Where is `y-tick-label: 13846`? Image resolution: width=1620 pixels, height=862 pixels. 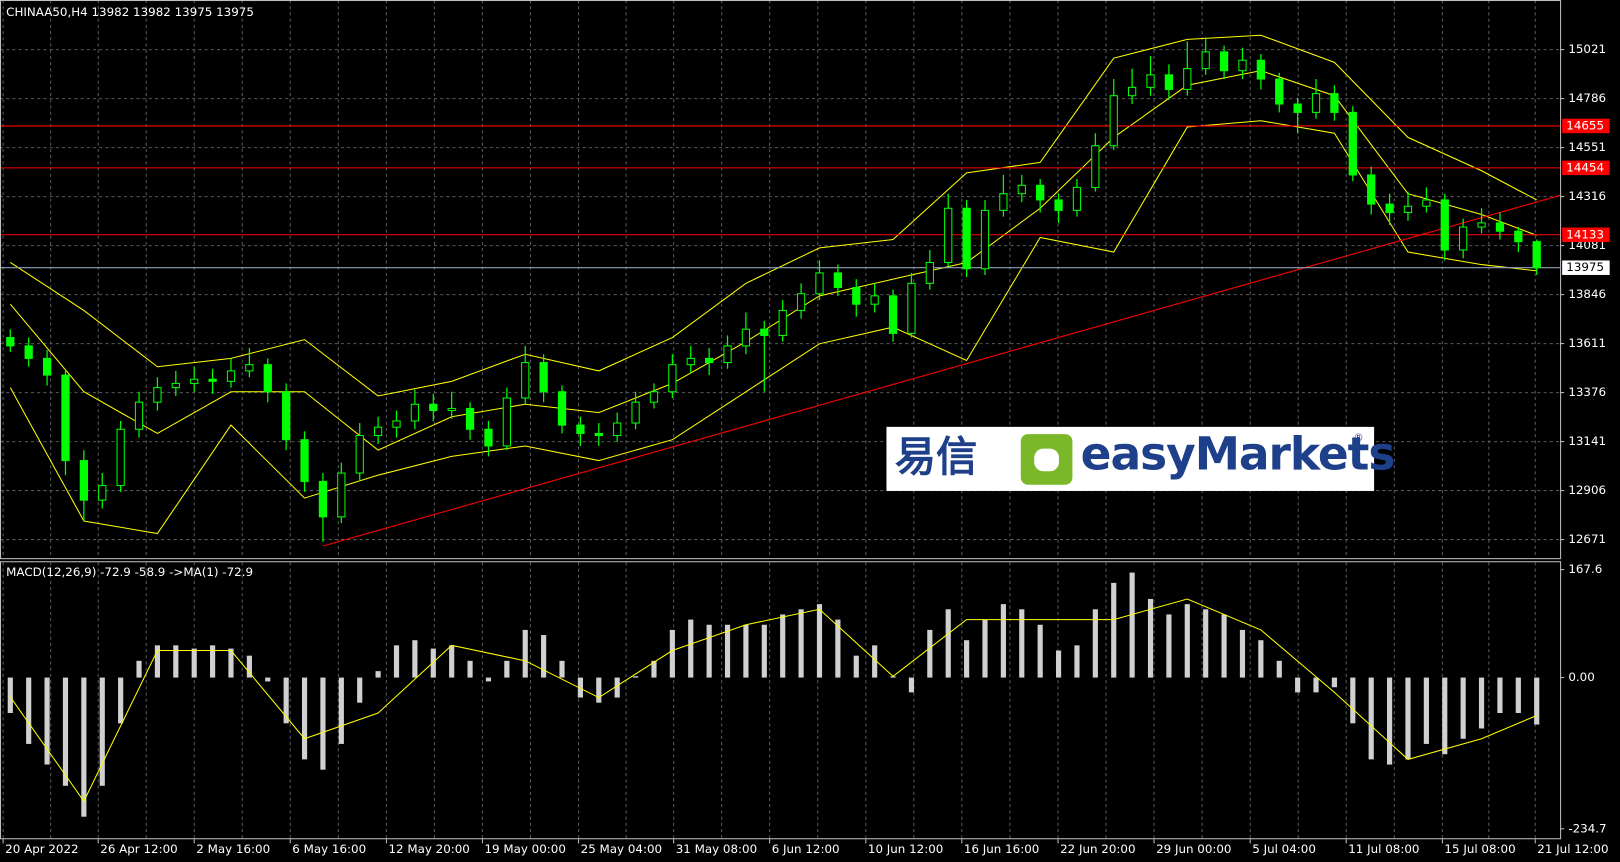 y-tick-label: 13846 is located at coordinates (1587, 294).